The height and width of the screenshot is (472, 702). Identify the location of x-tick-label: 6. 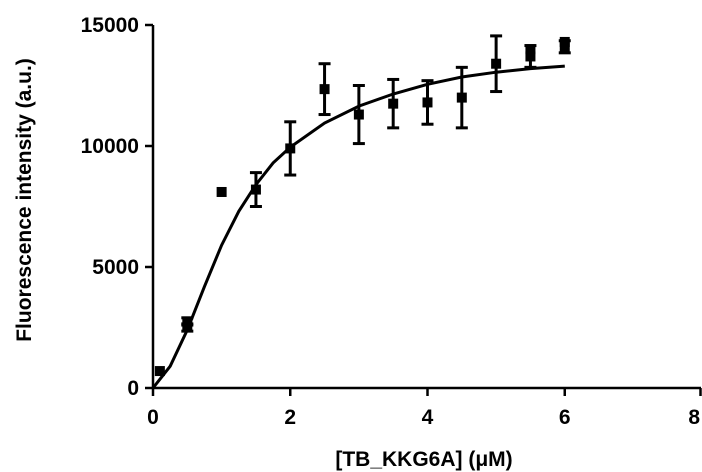
(565, 417).